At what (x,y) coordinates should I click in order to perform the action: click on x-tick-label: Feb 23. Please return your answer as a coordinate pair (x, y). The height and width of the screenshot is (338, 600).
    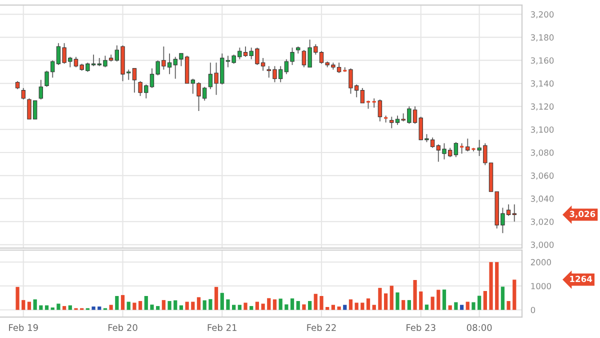
    Looking at the image, I should click on (421, 327).